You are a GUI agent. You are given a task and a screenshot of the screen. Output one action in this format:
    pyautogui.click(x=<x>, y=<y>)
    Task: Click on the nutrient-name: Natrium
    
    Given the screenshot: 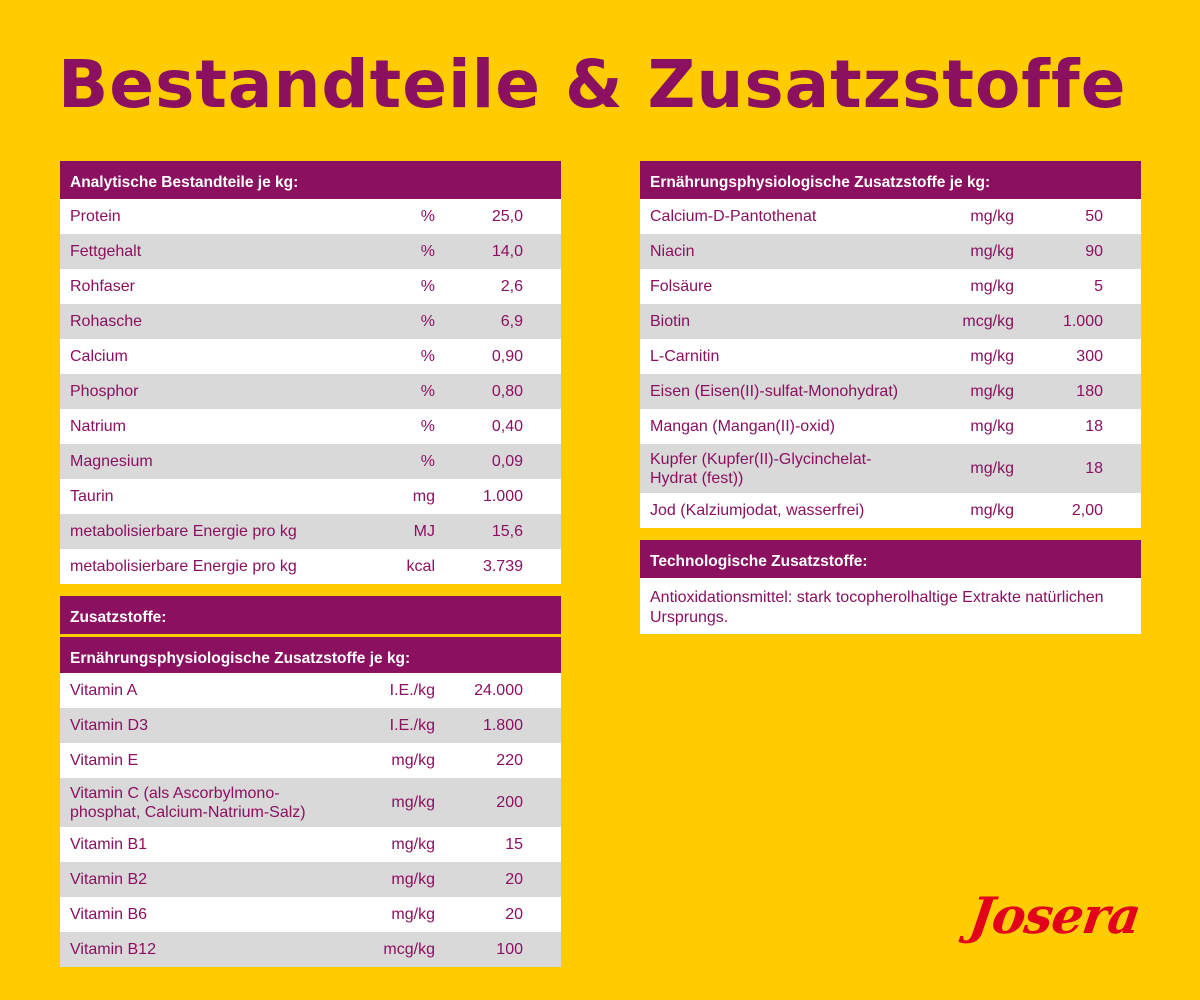 What is the action you would take?
    pyautogui.click(x=98, y=426)
    